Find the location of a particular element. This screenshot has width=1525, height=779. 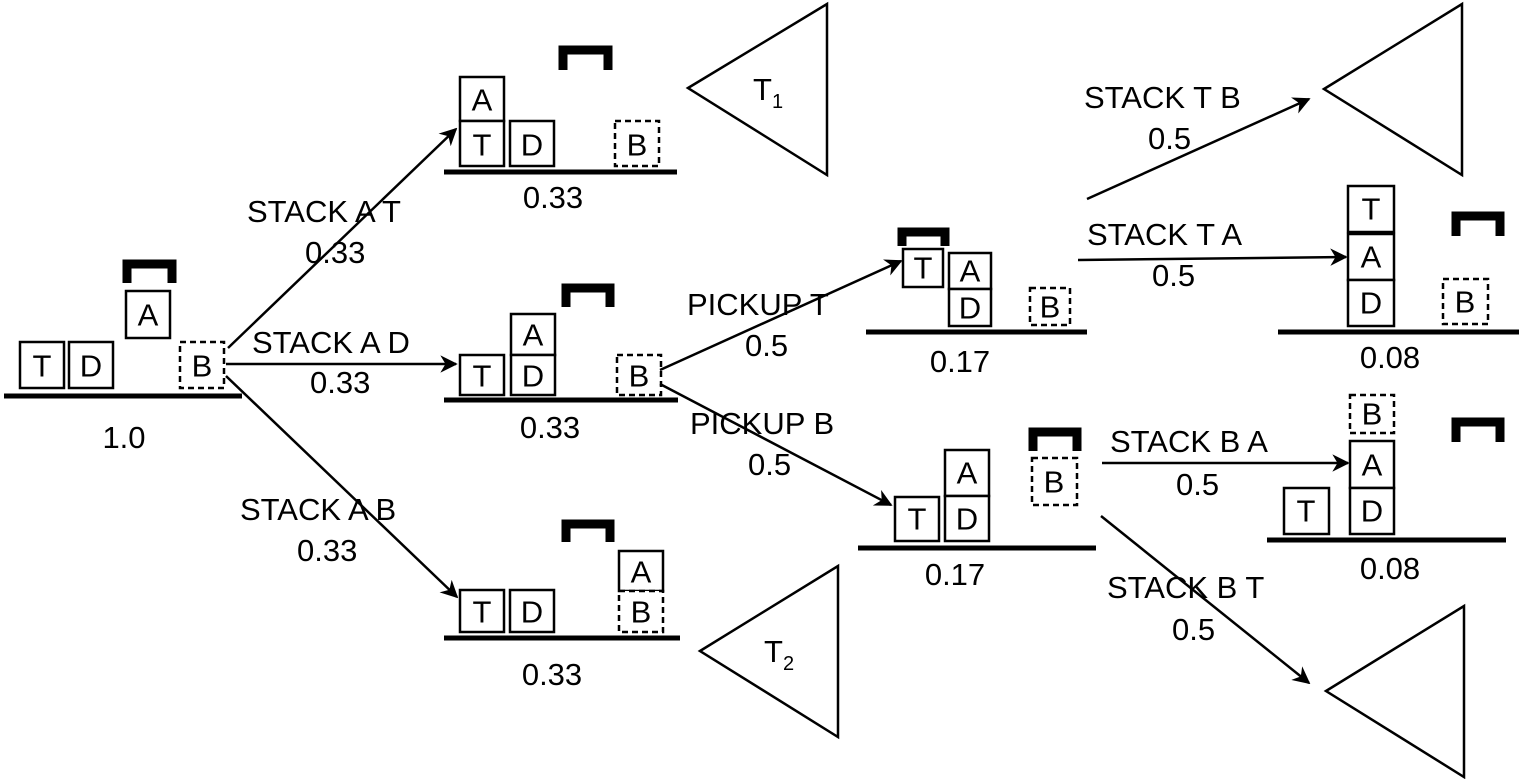

edge-stack-t-a: STACK T A 0.5 is located at coordinates (1212, 255).